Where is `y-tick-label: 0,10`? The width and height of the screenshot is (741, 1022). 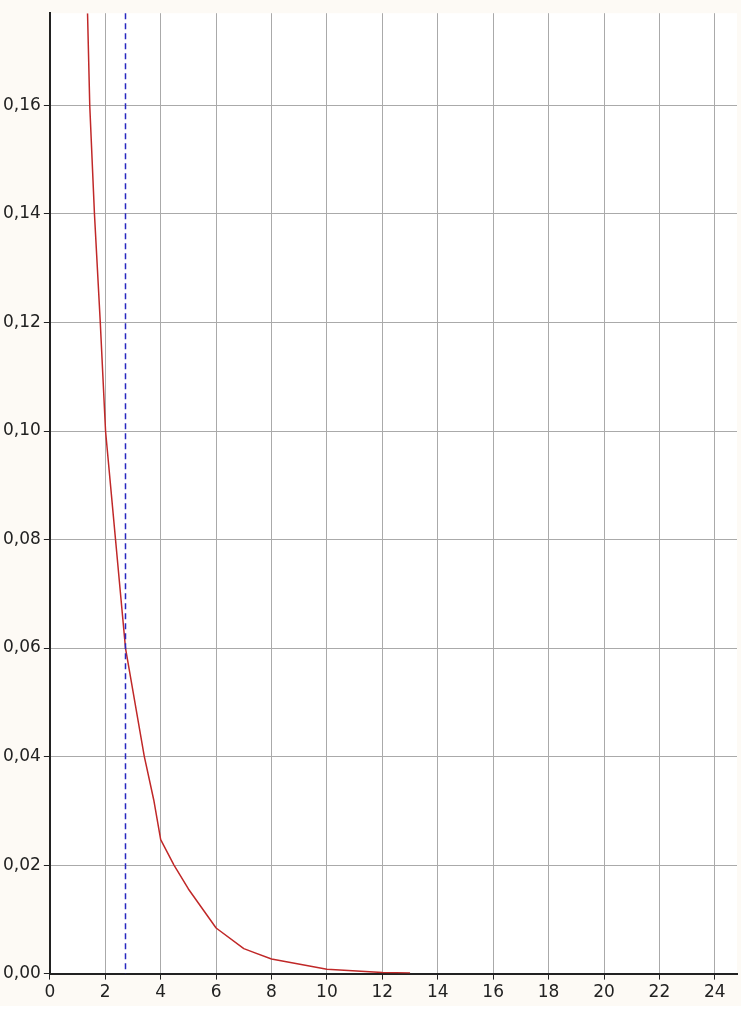 y-tick-label: 0,10 is located at coordinates (21, 429).